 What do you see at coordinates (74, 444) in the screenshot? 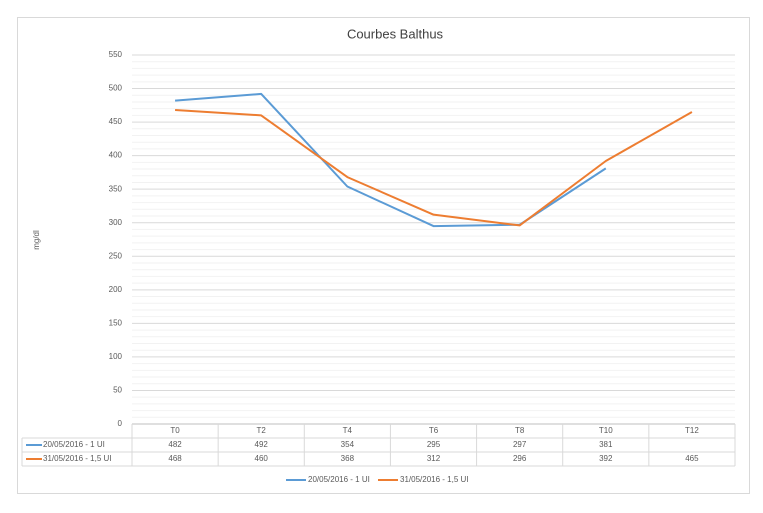
I see `table-series-name: 20/05/2016 - 1 UI` at bounding box center [74, 444].